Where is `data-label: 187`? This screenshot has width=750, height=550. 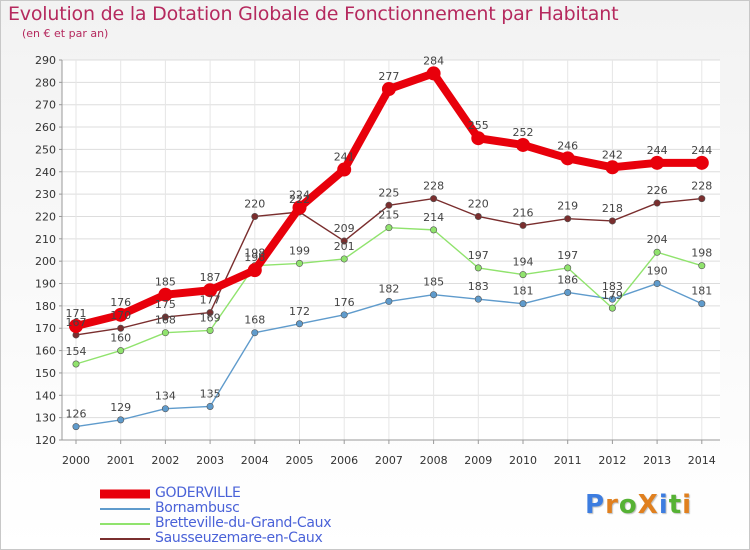
data-label: 187 is located at coordinates (210, 277).